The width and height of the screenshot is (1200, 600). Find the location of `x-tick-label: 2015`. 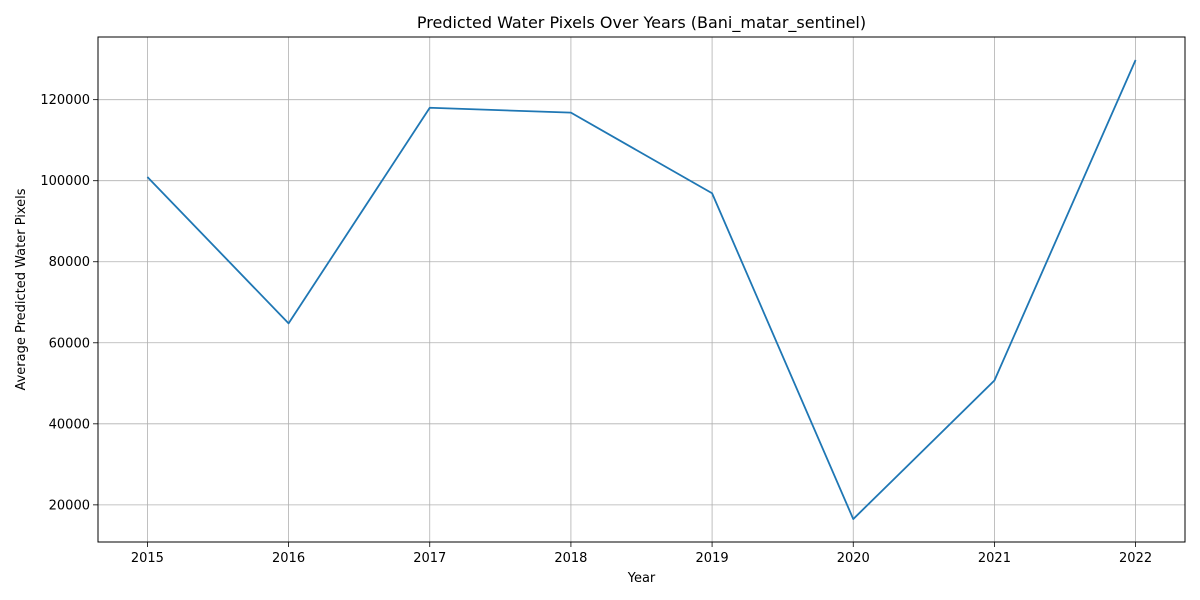

x-tick-label: 2015 is located at coordinates (147, 558).